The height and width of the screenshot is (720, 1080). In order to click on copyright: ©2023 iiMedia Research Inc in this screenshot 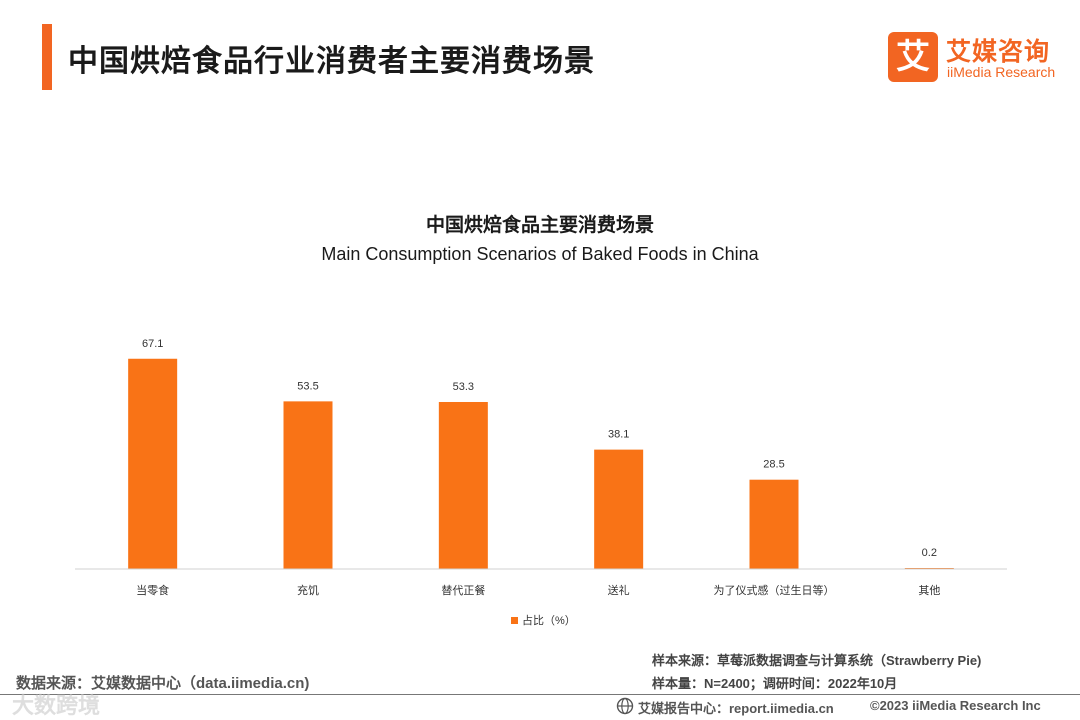, I will do `click(955, 705)`.